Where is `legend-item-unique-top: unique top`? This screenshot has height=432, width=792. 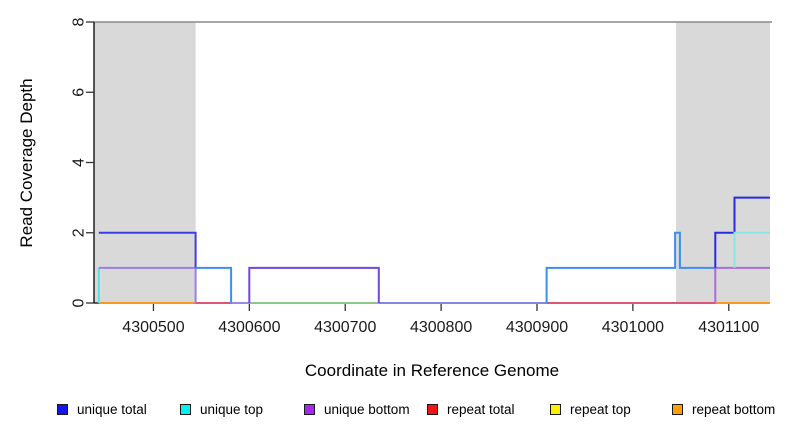
legend-item-unique-top: unique top is located at coordinates (221, 409).